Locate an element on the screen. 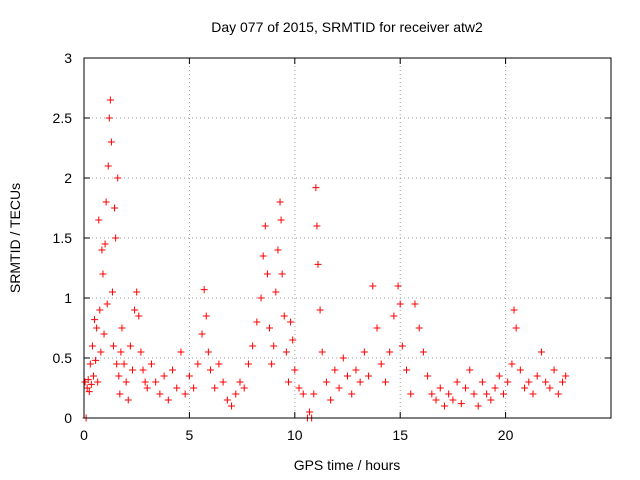  x-tick-label: 5 is located at coordinates (190, 435).